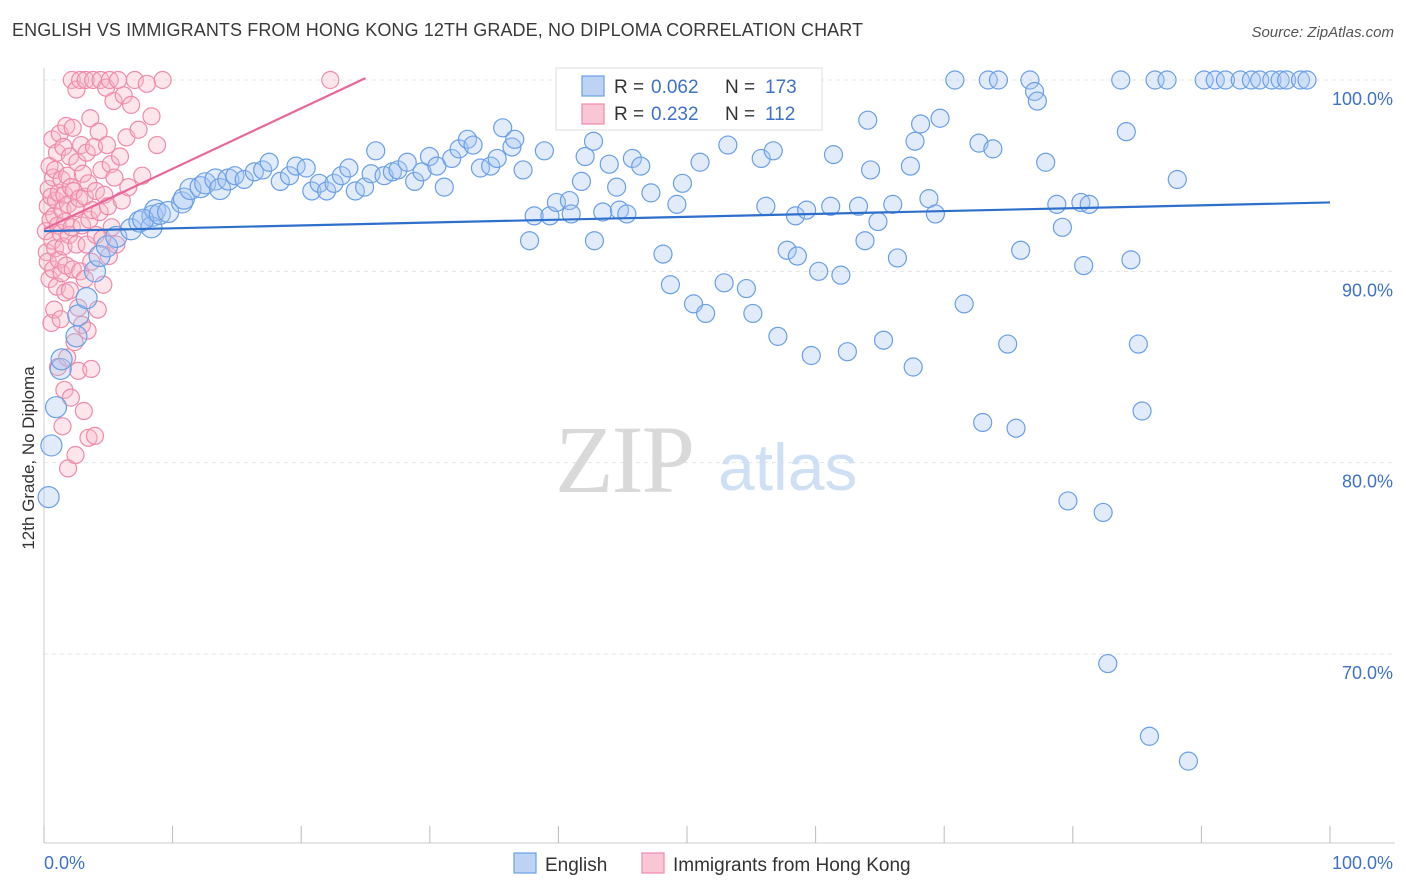 The height and width of the screenshot is (892, 1406). What do you see at coordinates (653, 863) in the screenshot?
I see `bottom-legend-swatch-hong-kong` at bounding box center [653, 863].